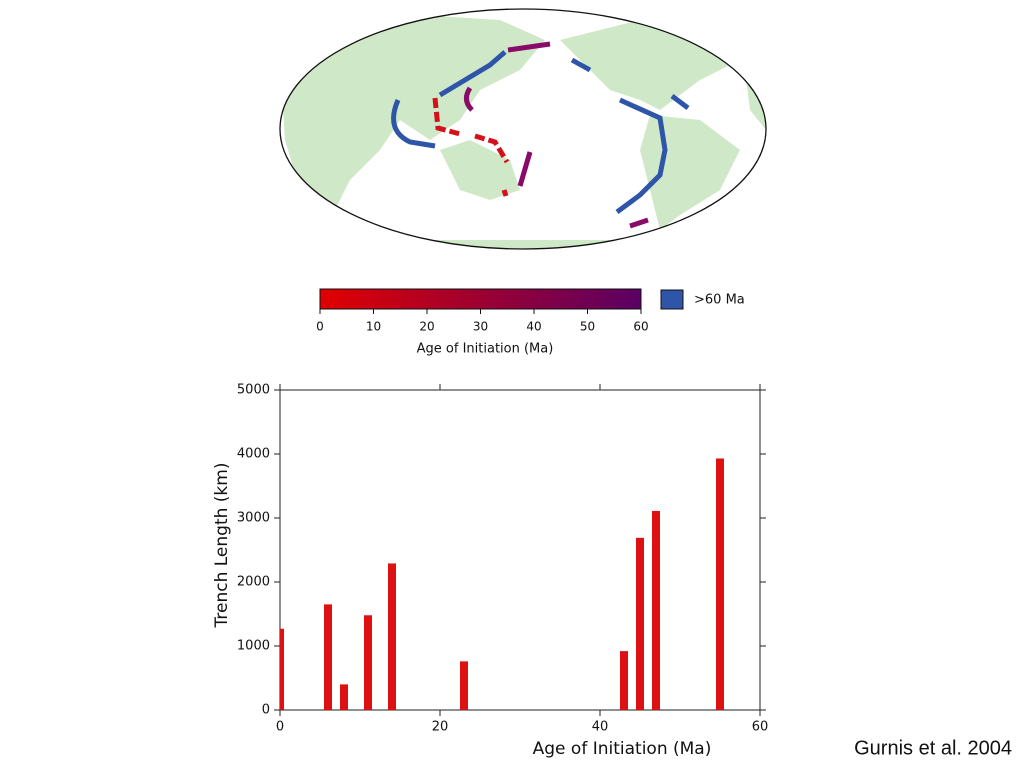 This screenshot has height=772, width=1024. What do you see at coordinates (523, 129) in the screenshot?
I see `world-map` at bounding box center [523, 129].